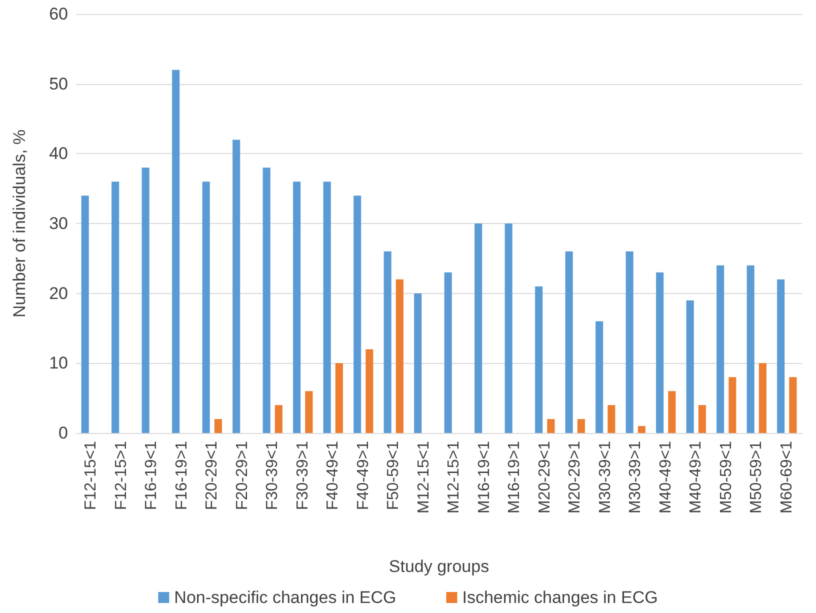 Image resolution: width=816 pixels, height=613 pixels. What do you see at coordinates (242, 475) in the screenshot?
I see `x-tick-label: F20-29>1` at bounding box center [242, 475].